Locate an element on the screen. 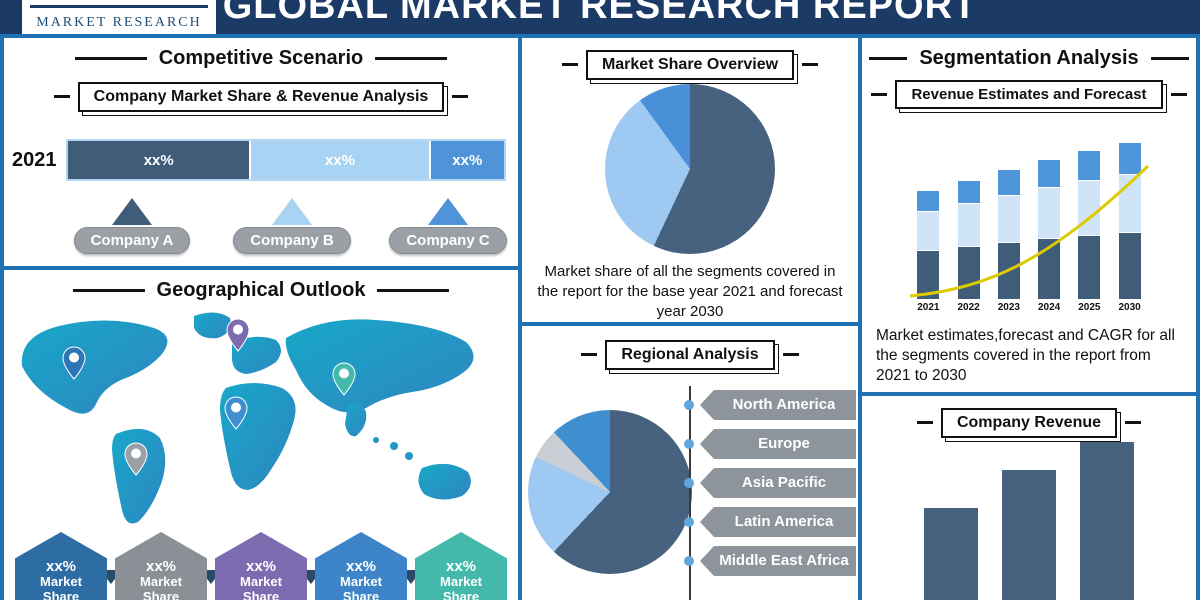  year-label: 2030 is located at coordinates (1129, 307).